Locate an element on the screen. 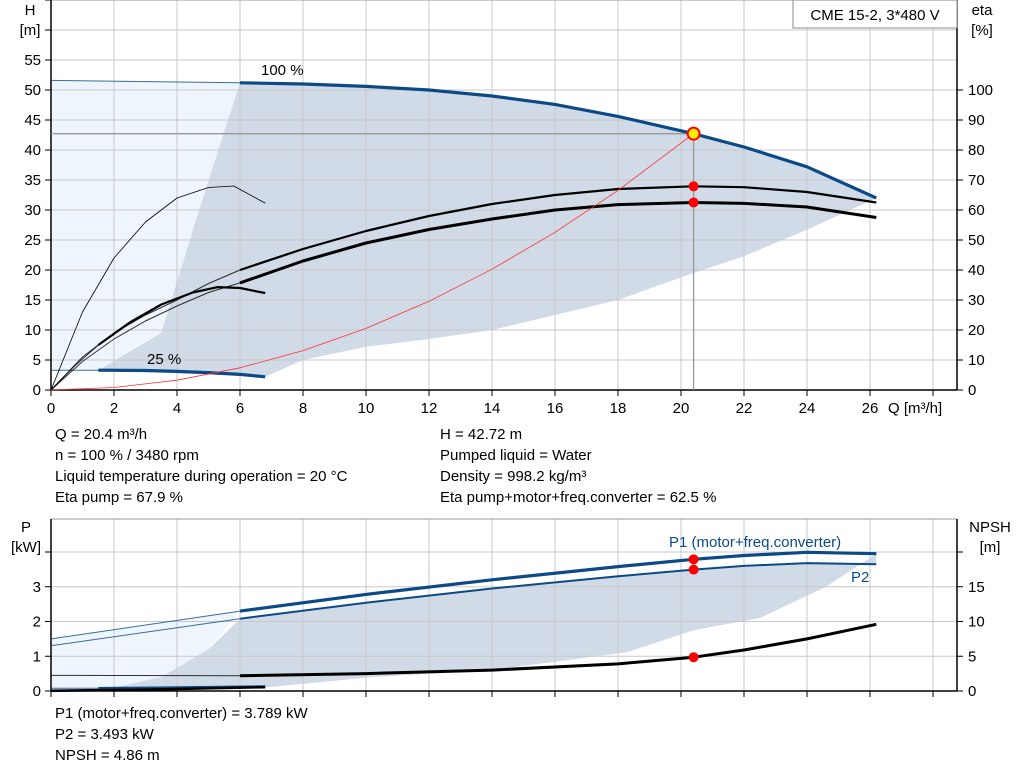 The image size is (1024, 781). efficiency-curve-thin is located at coordinates (158, 288).